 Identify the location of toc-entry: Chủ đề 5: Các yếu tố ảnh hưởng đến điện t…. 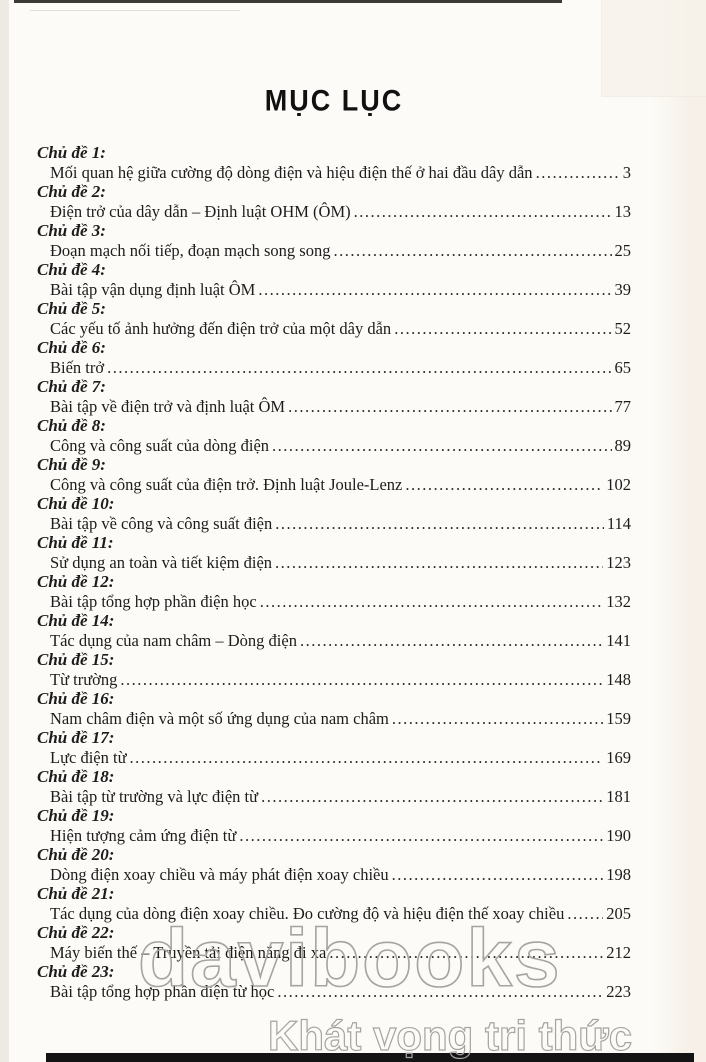
(334, 318).